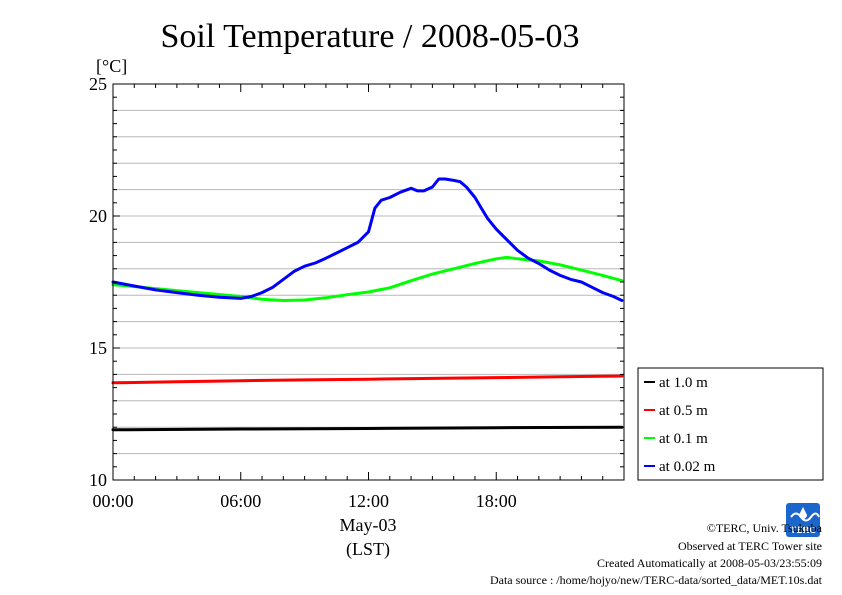 This screenshot has width=842, height=595. Describe the element at coordinates (683, 383) in the screenshot. I see `legend-label-at-1-0-m: at 1.0 m` at that location.